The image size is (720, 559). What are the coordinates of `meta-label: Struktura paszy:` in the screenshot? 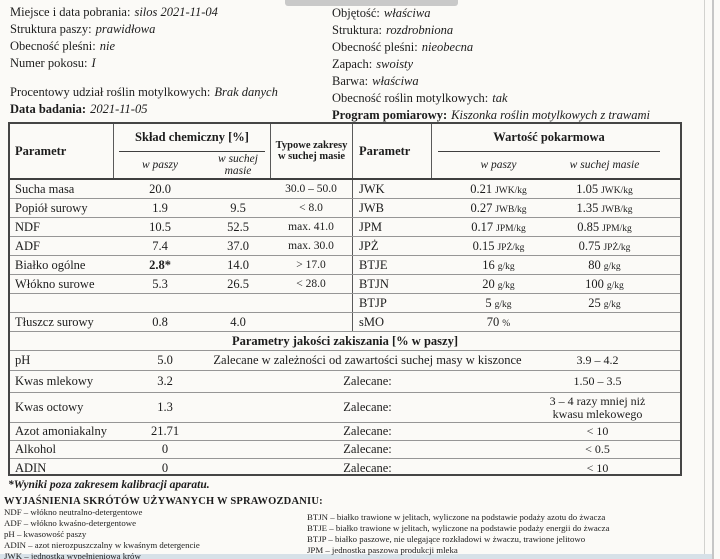 It's located at (51, 29).